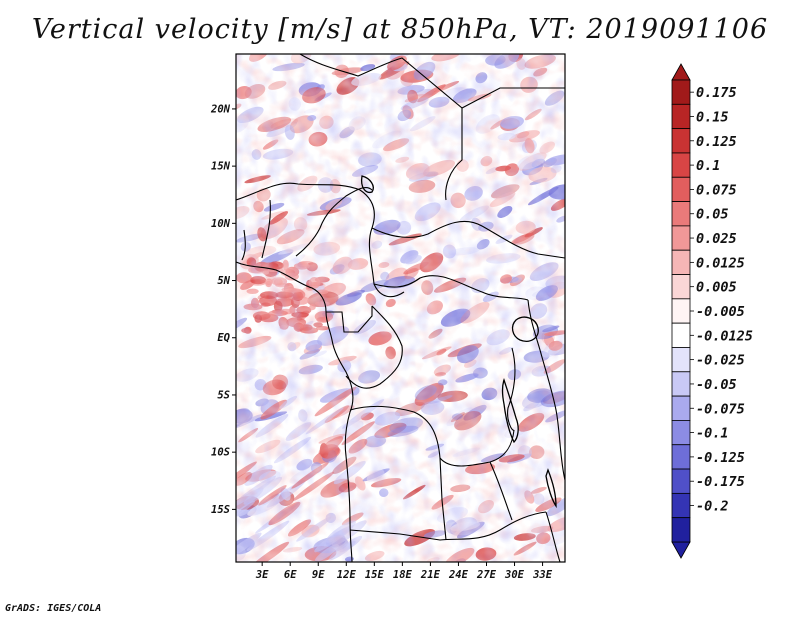  Describe the element at coordinates (295, 411) in the screenshot. I see `coastline-west` at that location.